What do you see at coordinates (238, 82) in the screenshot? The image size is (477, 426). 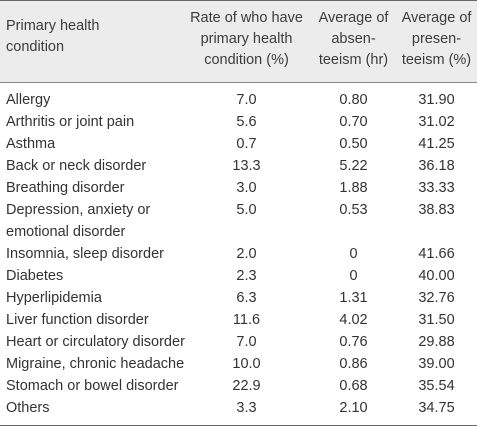 I see `table-header-rule` at bounding box center [238, 82].